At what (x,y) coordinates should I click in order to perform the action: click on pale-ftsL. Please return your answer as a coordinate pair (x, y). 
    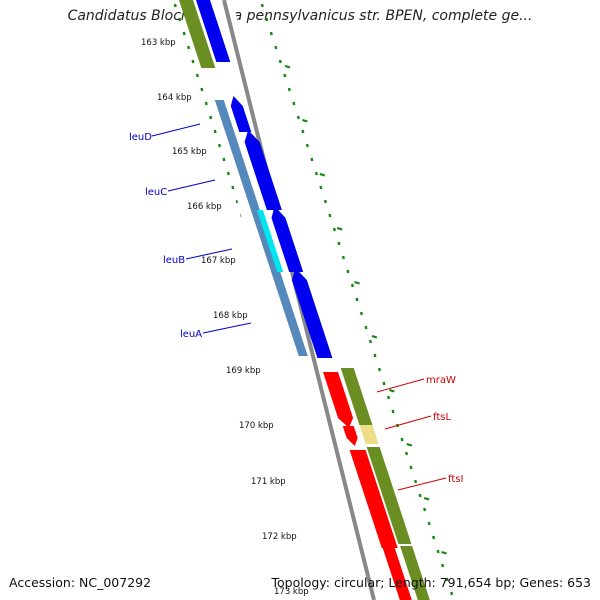
    Looking at the image, I should click on (369, 434).